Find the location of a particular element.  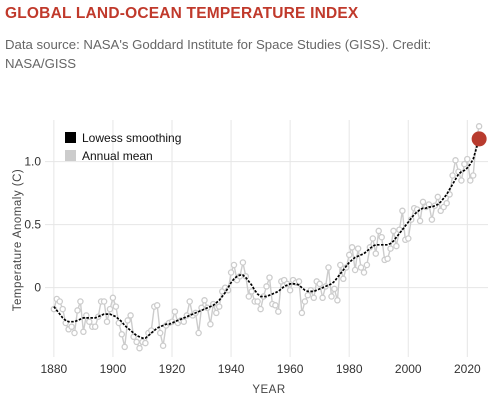

x-tick-label: 1980 is located at coordinates (349, 369).